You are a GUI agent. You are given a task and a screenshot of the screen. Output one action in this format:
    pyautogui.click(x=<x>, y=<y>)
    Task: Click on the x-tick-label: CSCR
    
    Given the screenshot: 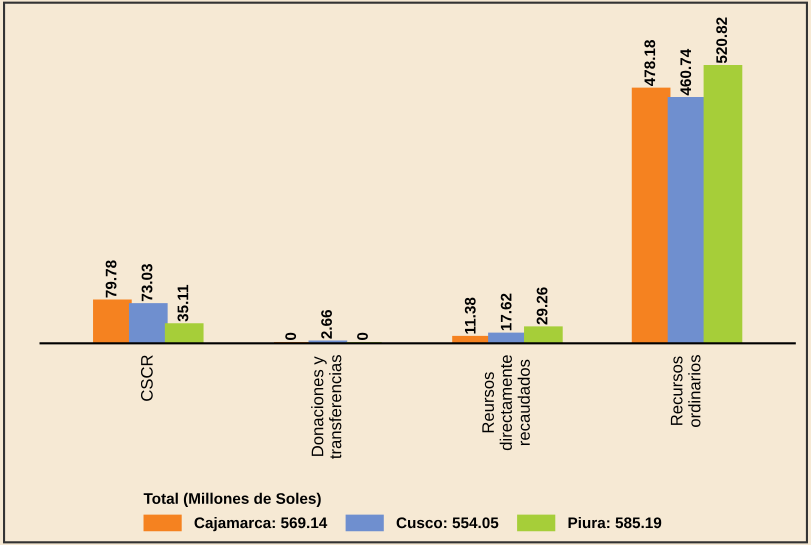 What is the action you would take?
    pyautogui.click(x=146, y=378)
    